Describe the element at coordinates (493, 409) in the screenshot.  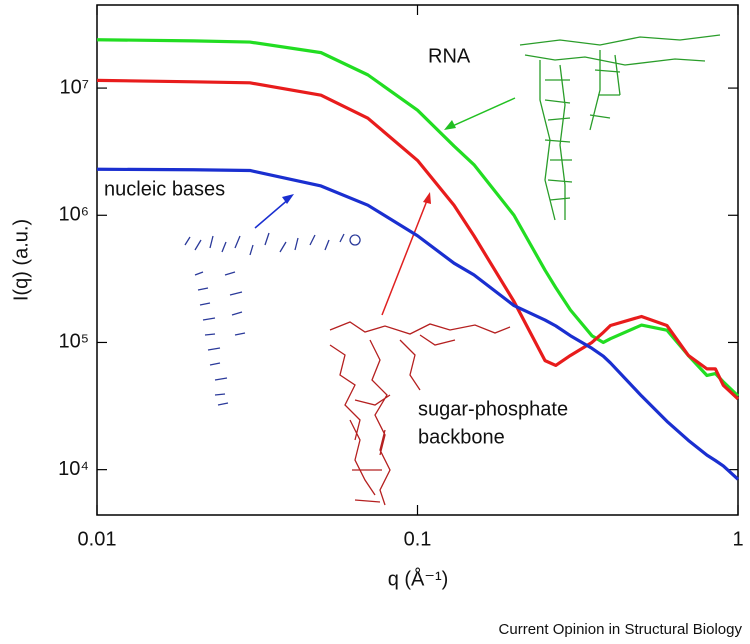
I see `annotation: sugar-phosphate` at that location.